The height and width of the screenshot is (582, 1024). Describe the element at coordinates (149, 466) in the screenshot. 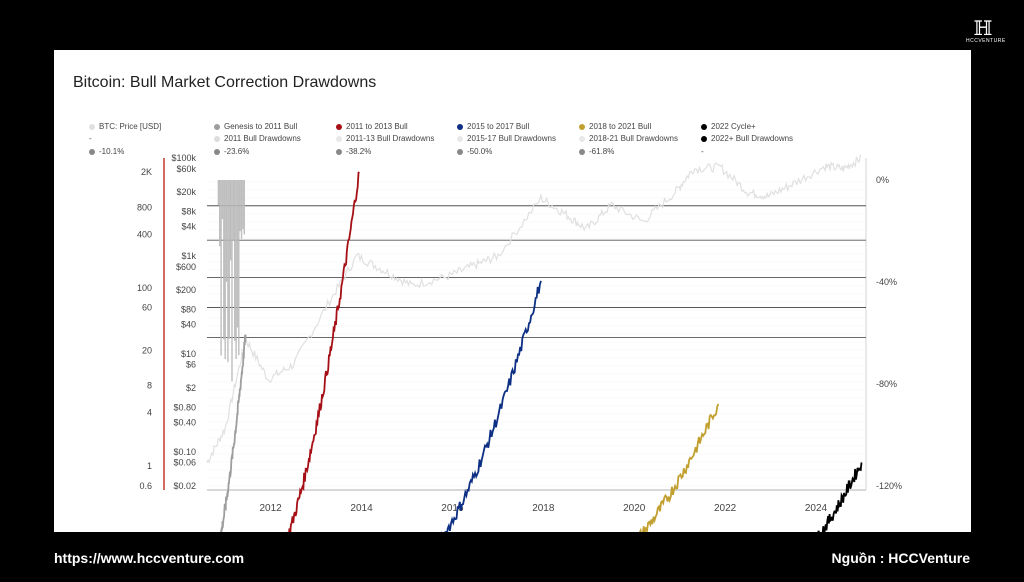

I see `left-tick-label: 1` at that location.